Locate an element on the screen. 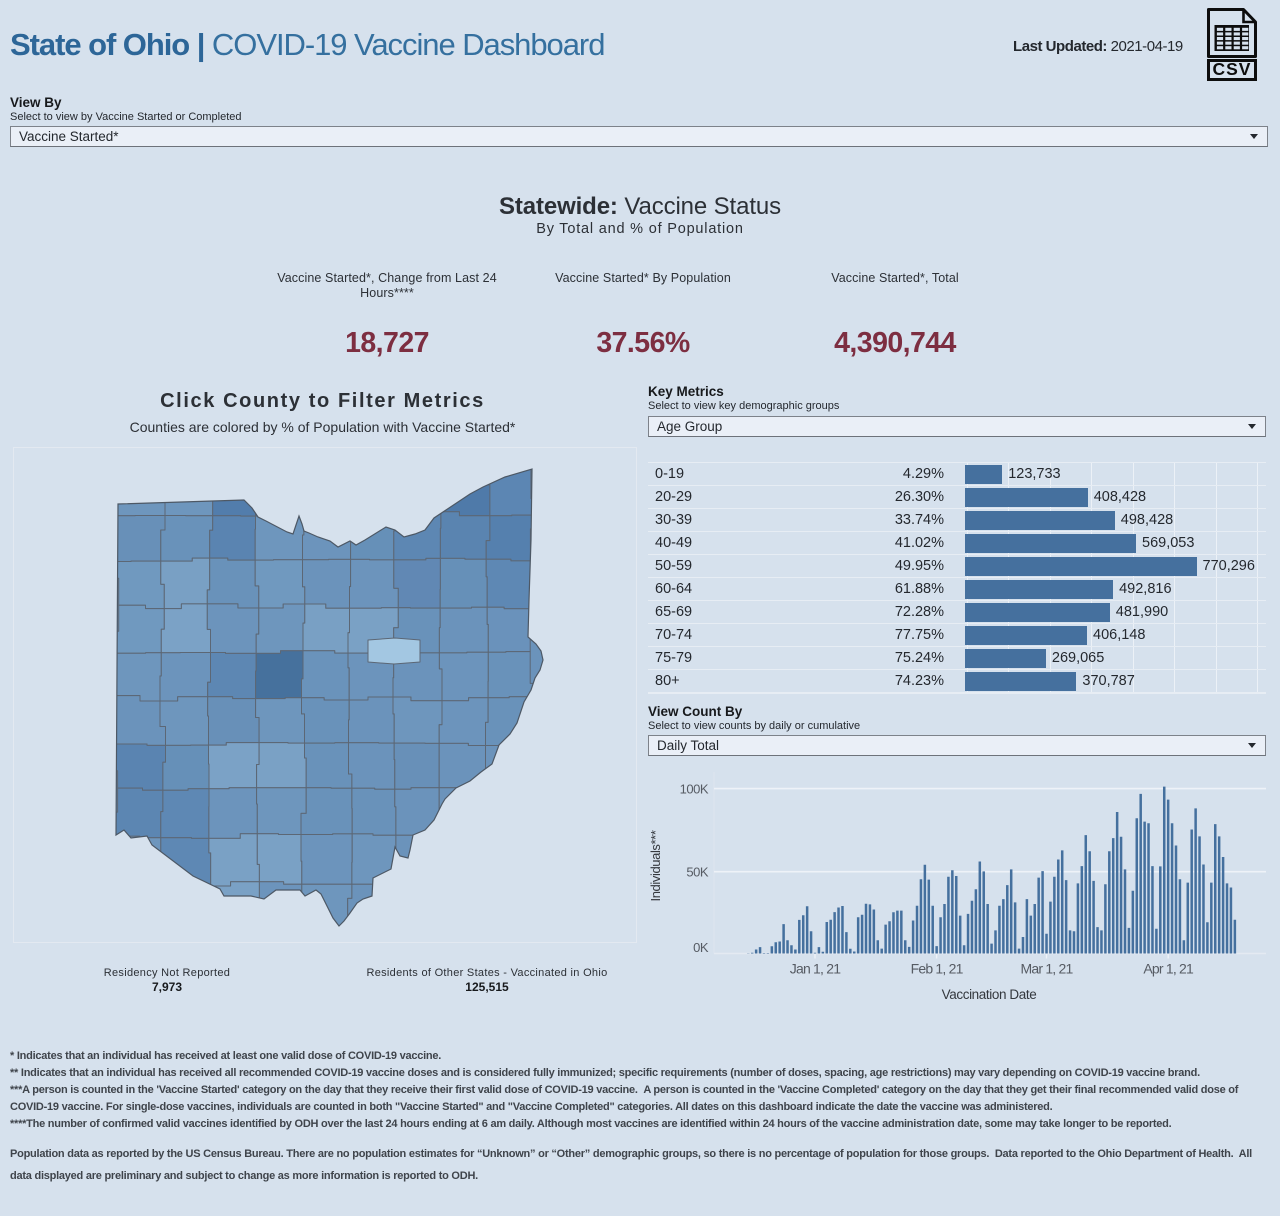  svg-text: 50K is located at coordinates (697, 872).